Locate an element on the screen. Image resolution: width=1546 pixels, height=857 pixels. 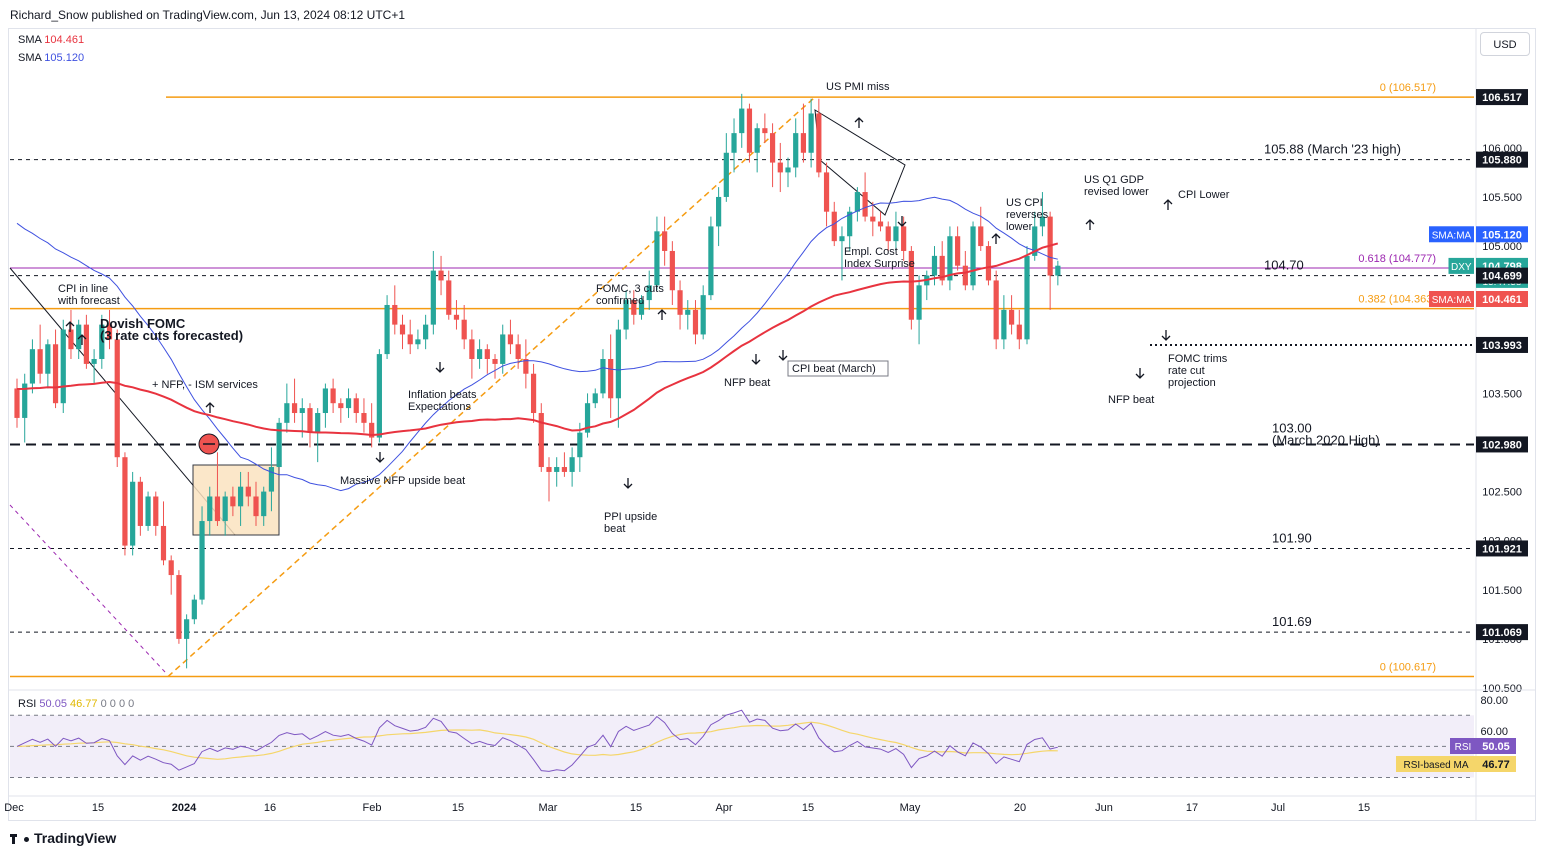
rsi-extra-1: 0 is located at coordinates (112, 704).